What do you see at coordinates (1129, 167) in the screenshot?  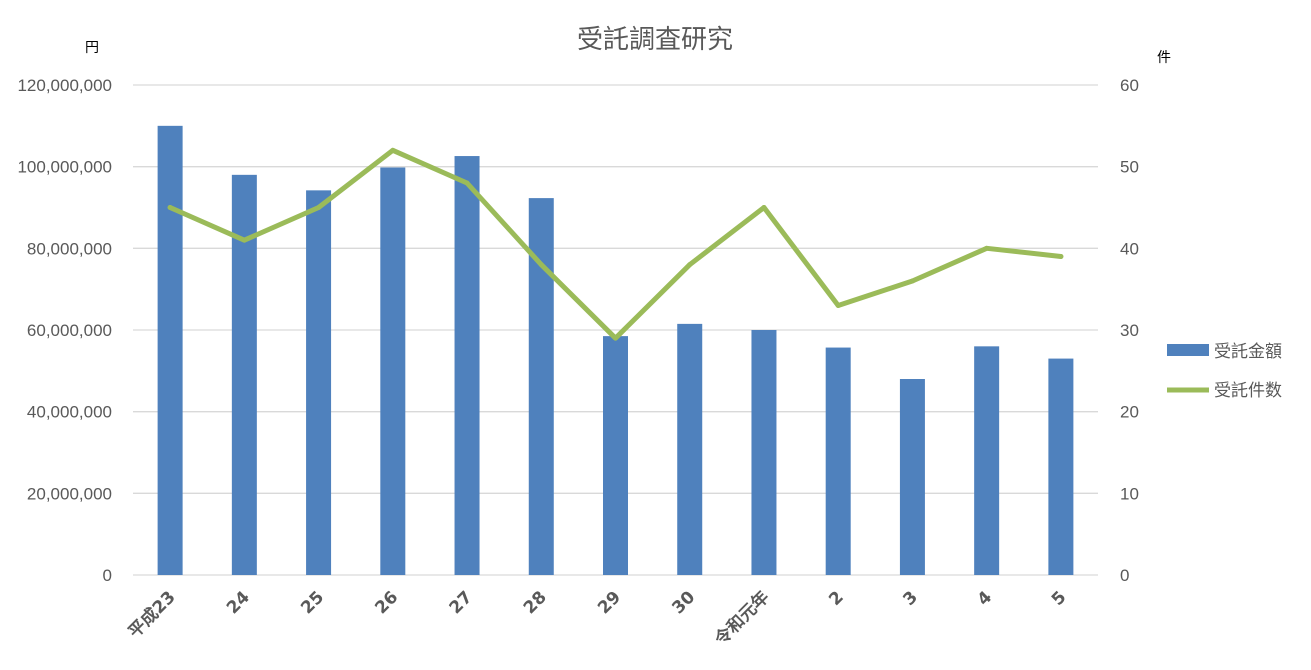 I see `right-tick-label: 50` at bounding box center [1129, 167].